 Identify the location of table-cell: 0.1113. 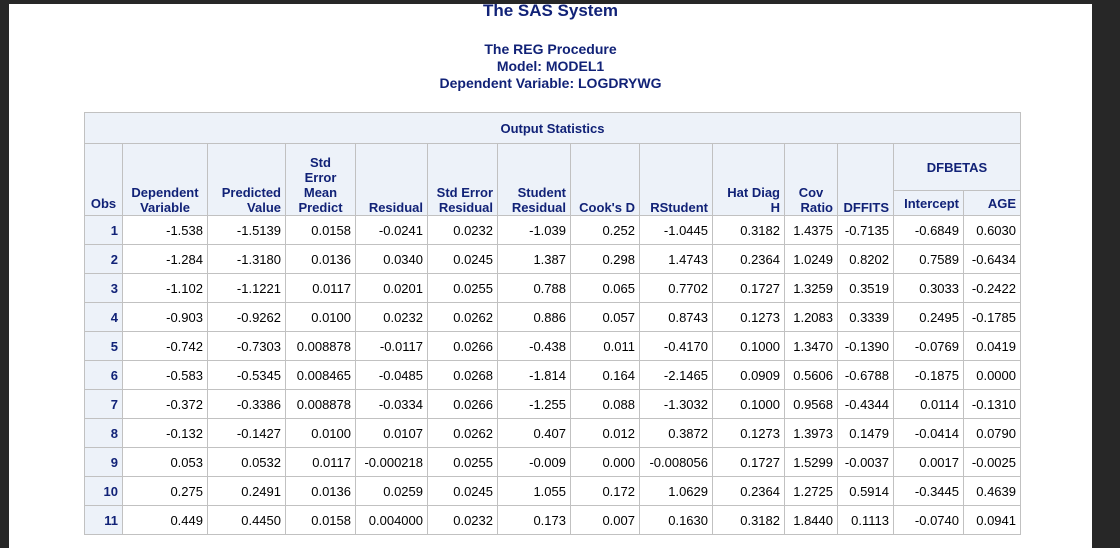
(865, 520).